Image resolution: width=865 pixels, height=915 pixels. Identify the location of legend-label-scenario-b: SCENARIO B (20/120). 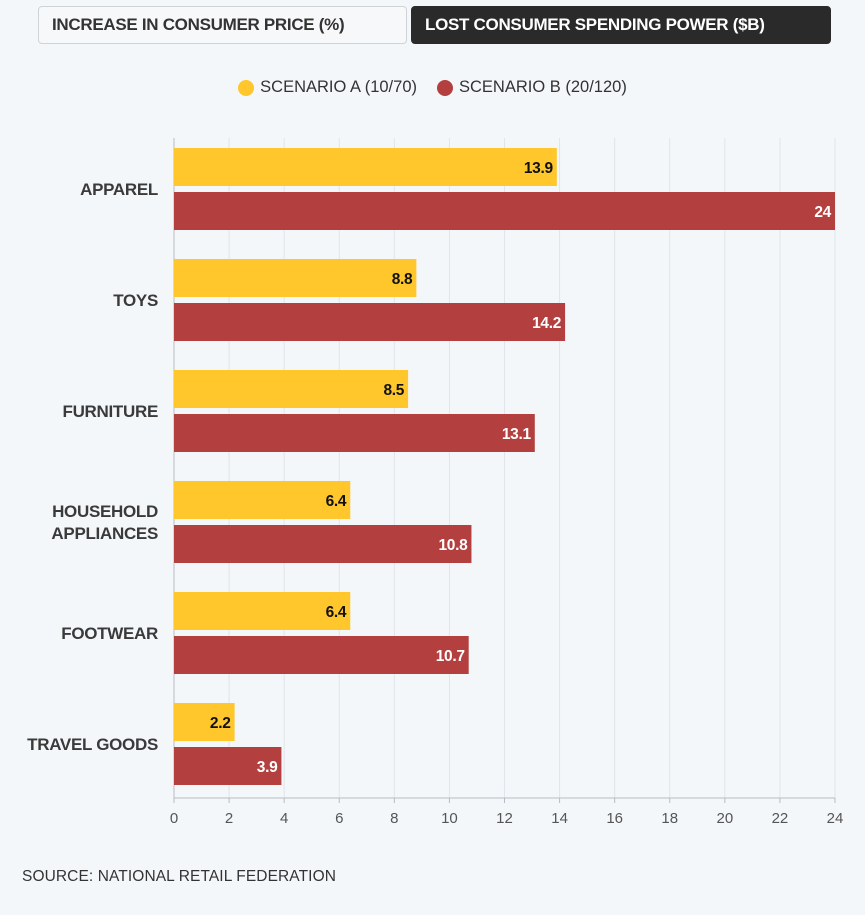
(543, 87).